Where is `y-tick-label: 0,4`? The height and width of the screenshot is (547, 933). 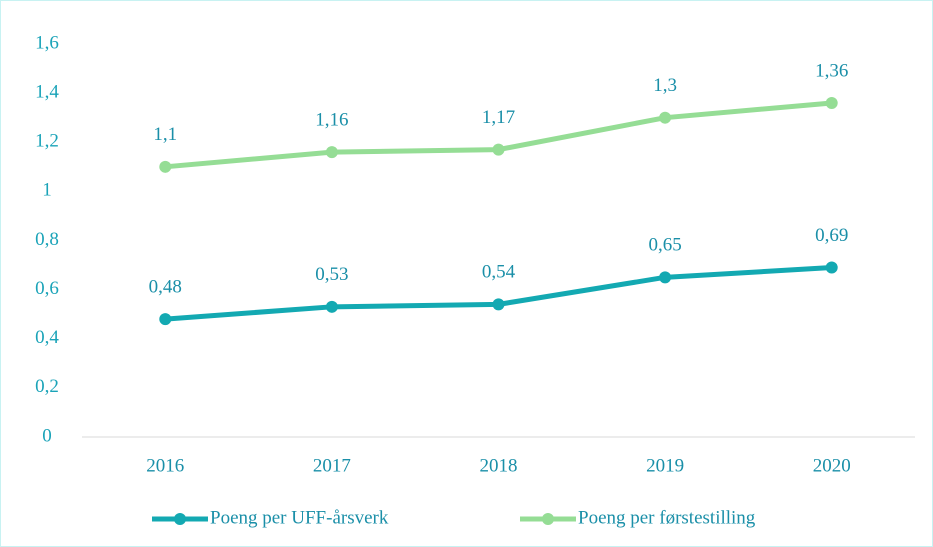
y-tick-label: 0,4 is located at coordinates (47, 337).